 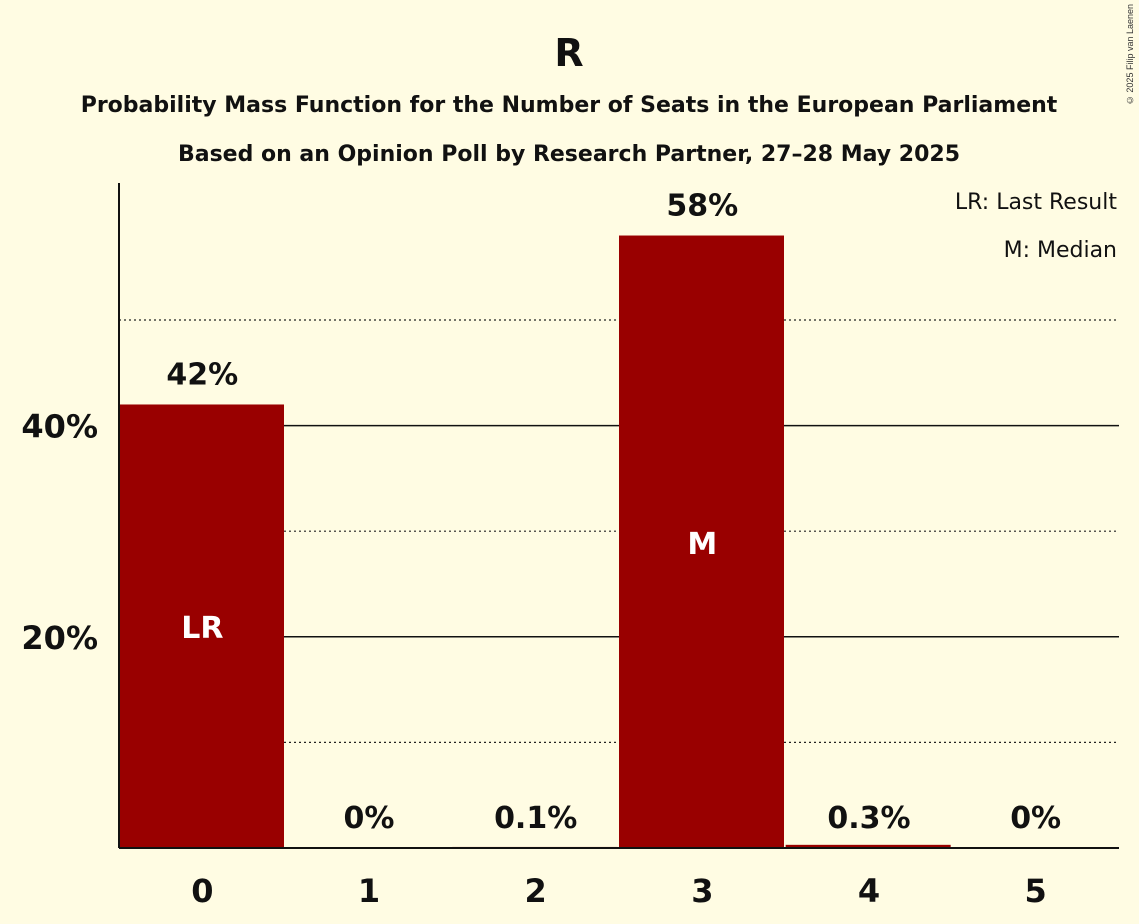 I want to click on value-label-1: 0%, so click(x=369, y=818).